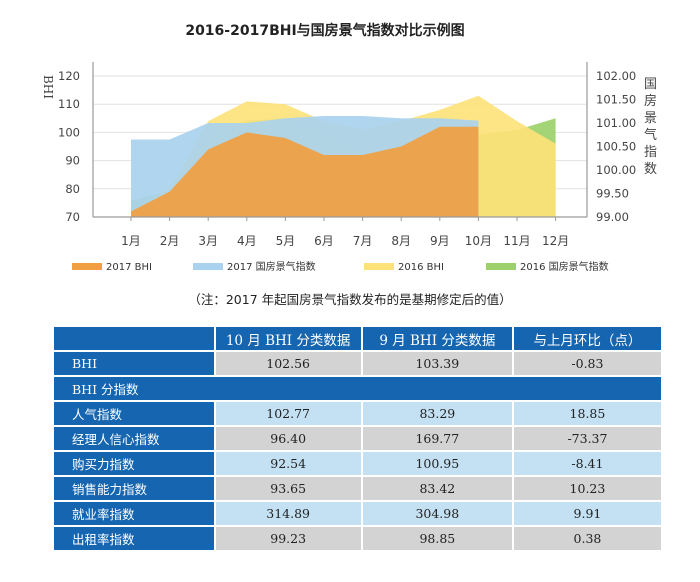  What do you see at coordinates (134, 488) in the screenshot?
I see `row-label: 销售能力指数` at bounding box center [134, 488].